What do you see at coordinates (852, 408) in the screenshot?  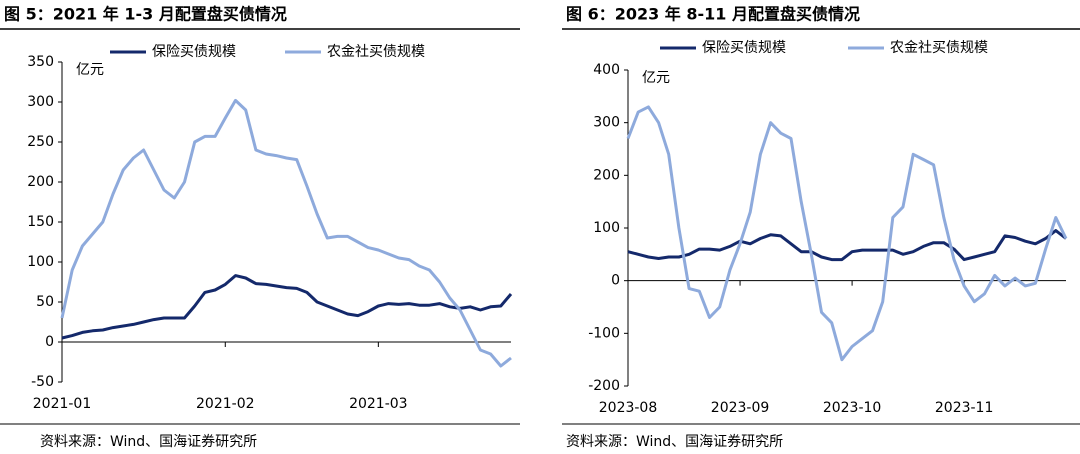 I see `x-tick-label: 2023-10` at bounding box center [852, 408].